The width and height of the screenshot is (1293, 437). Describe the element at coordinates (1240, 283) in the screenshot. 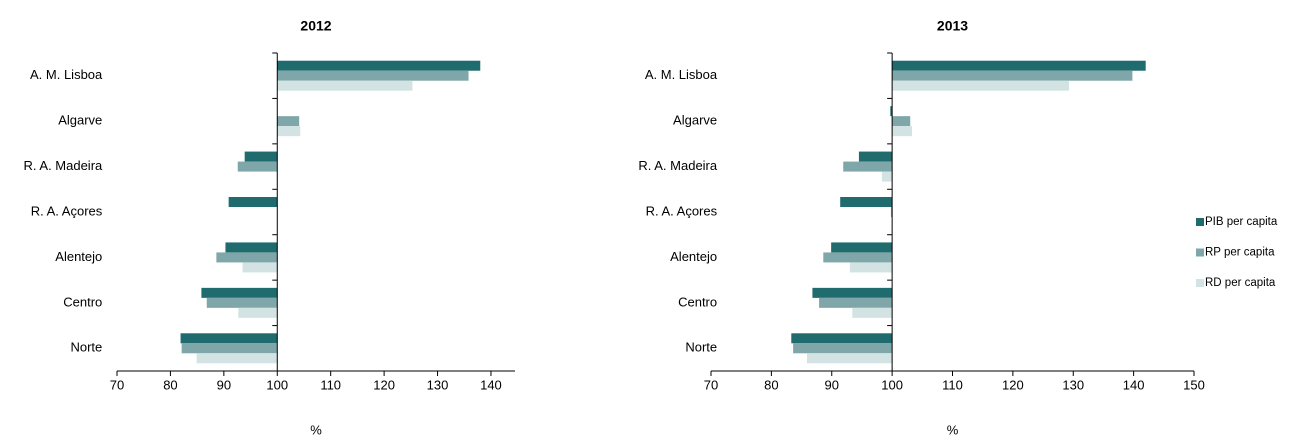

I see `legend-label: RD per capita` at that location.